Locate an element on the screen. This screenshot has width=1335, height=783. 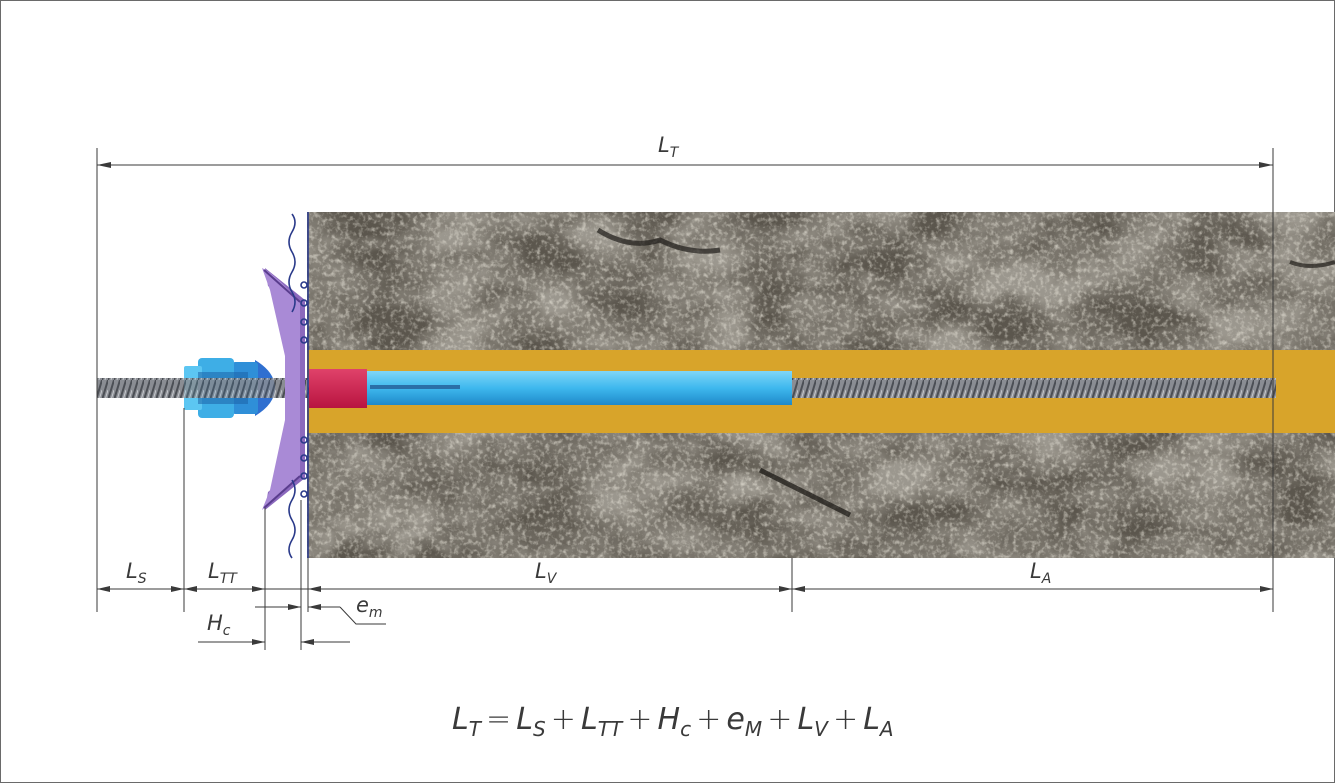
nut-assembly is located at coordinates (232, 388).